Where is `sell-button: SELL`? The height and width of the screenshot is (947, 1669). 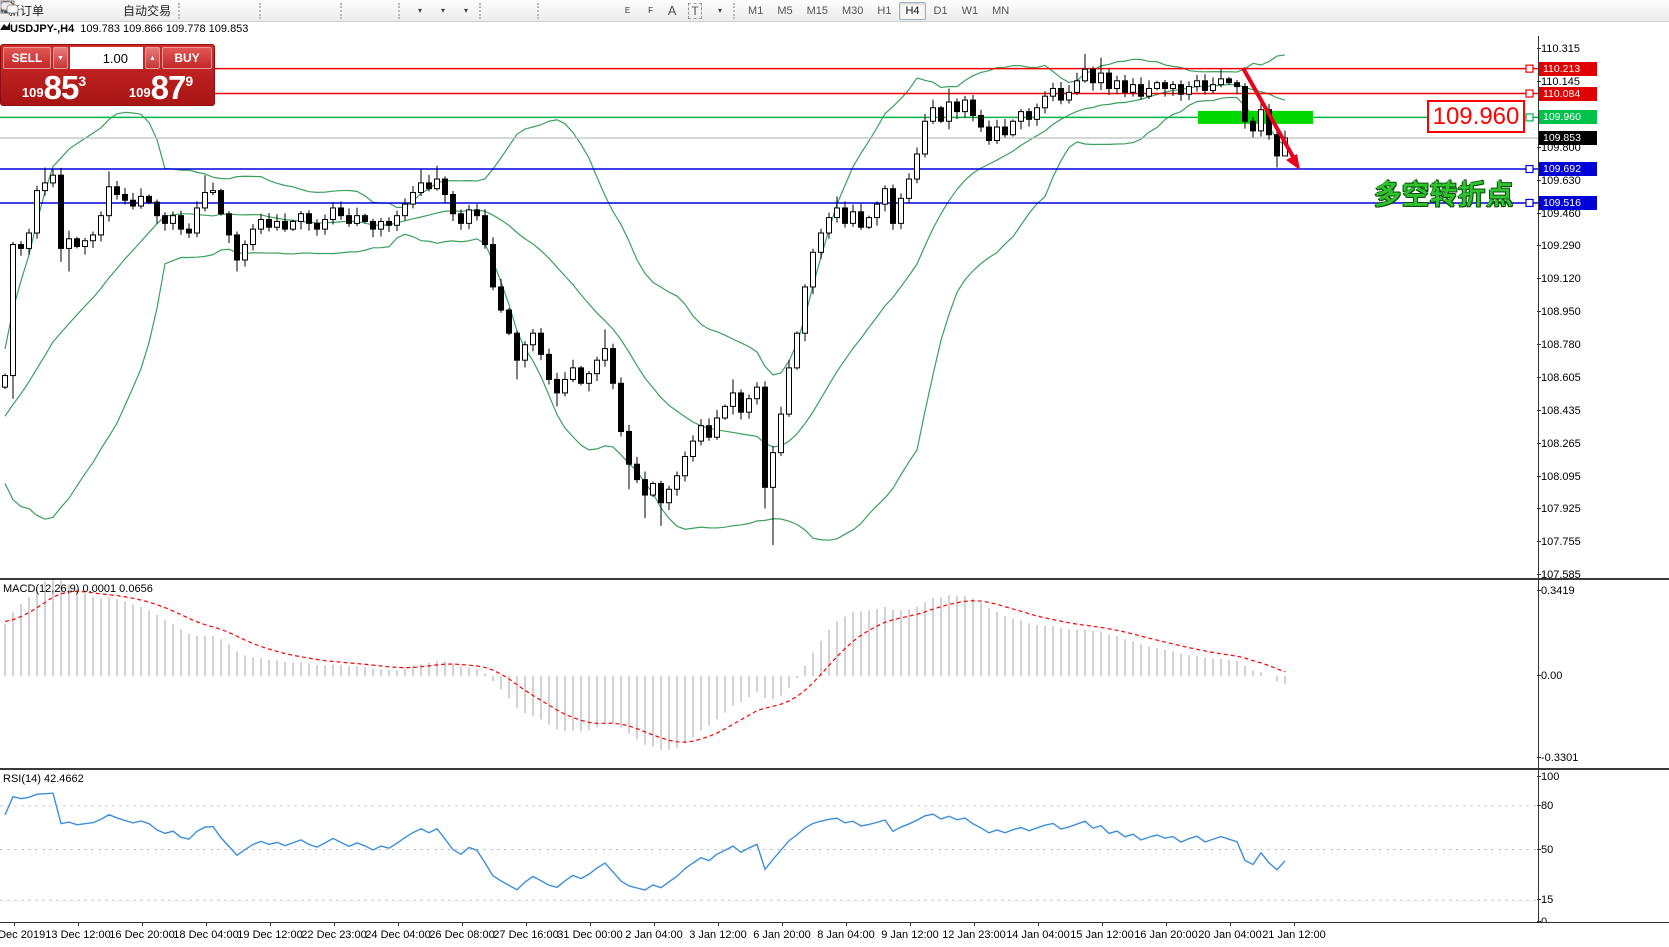
sell-button: SELL is located at coordinates (27, 58).